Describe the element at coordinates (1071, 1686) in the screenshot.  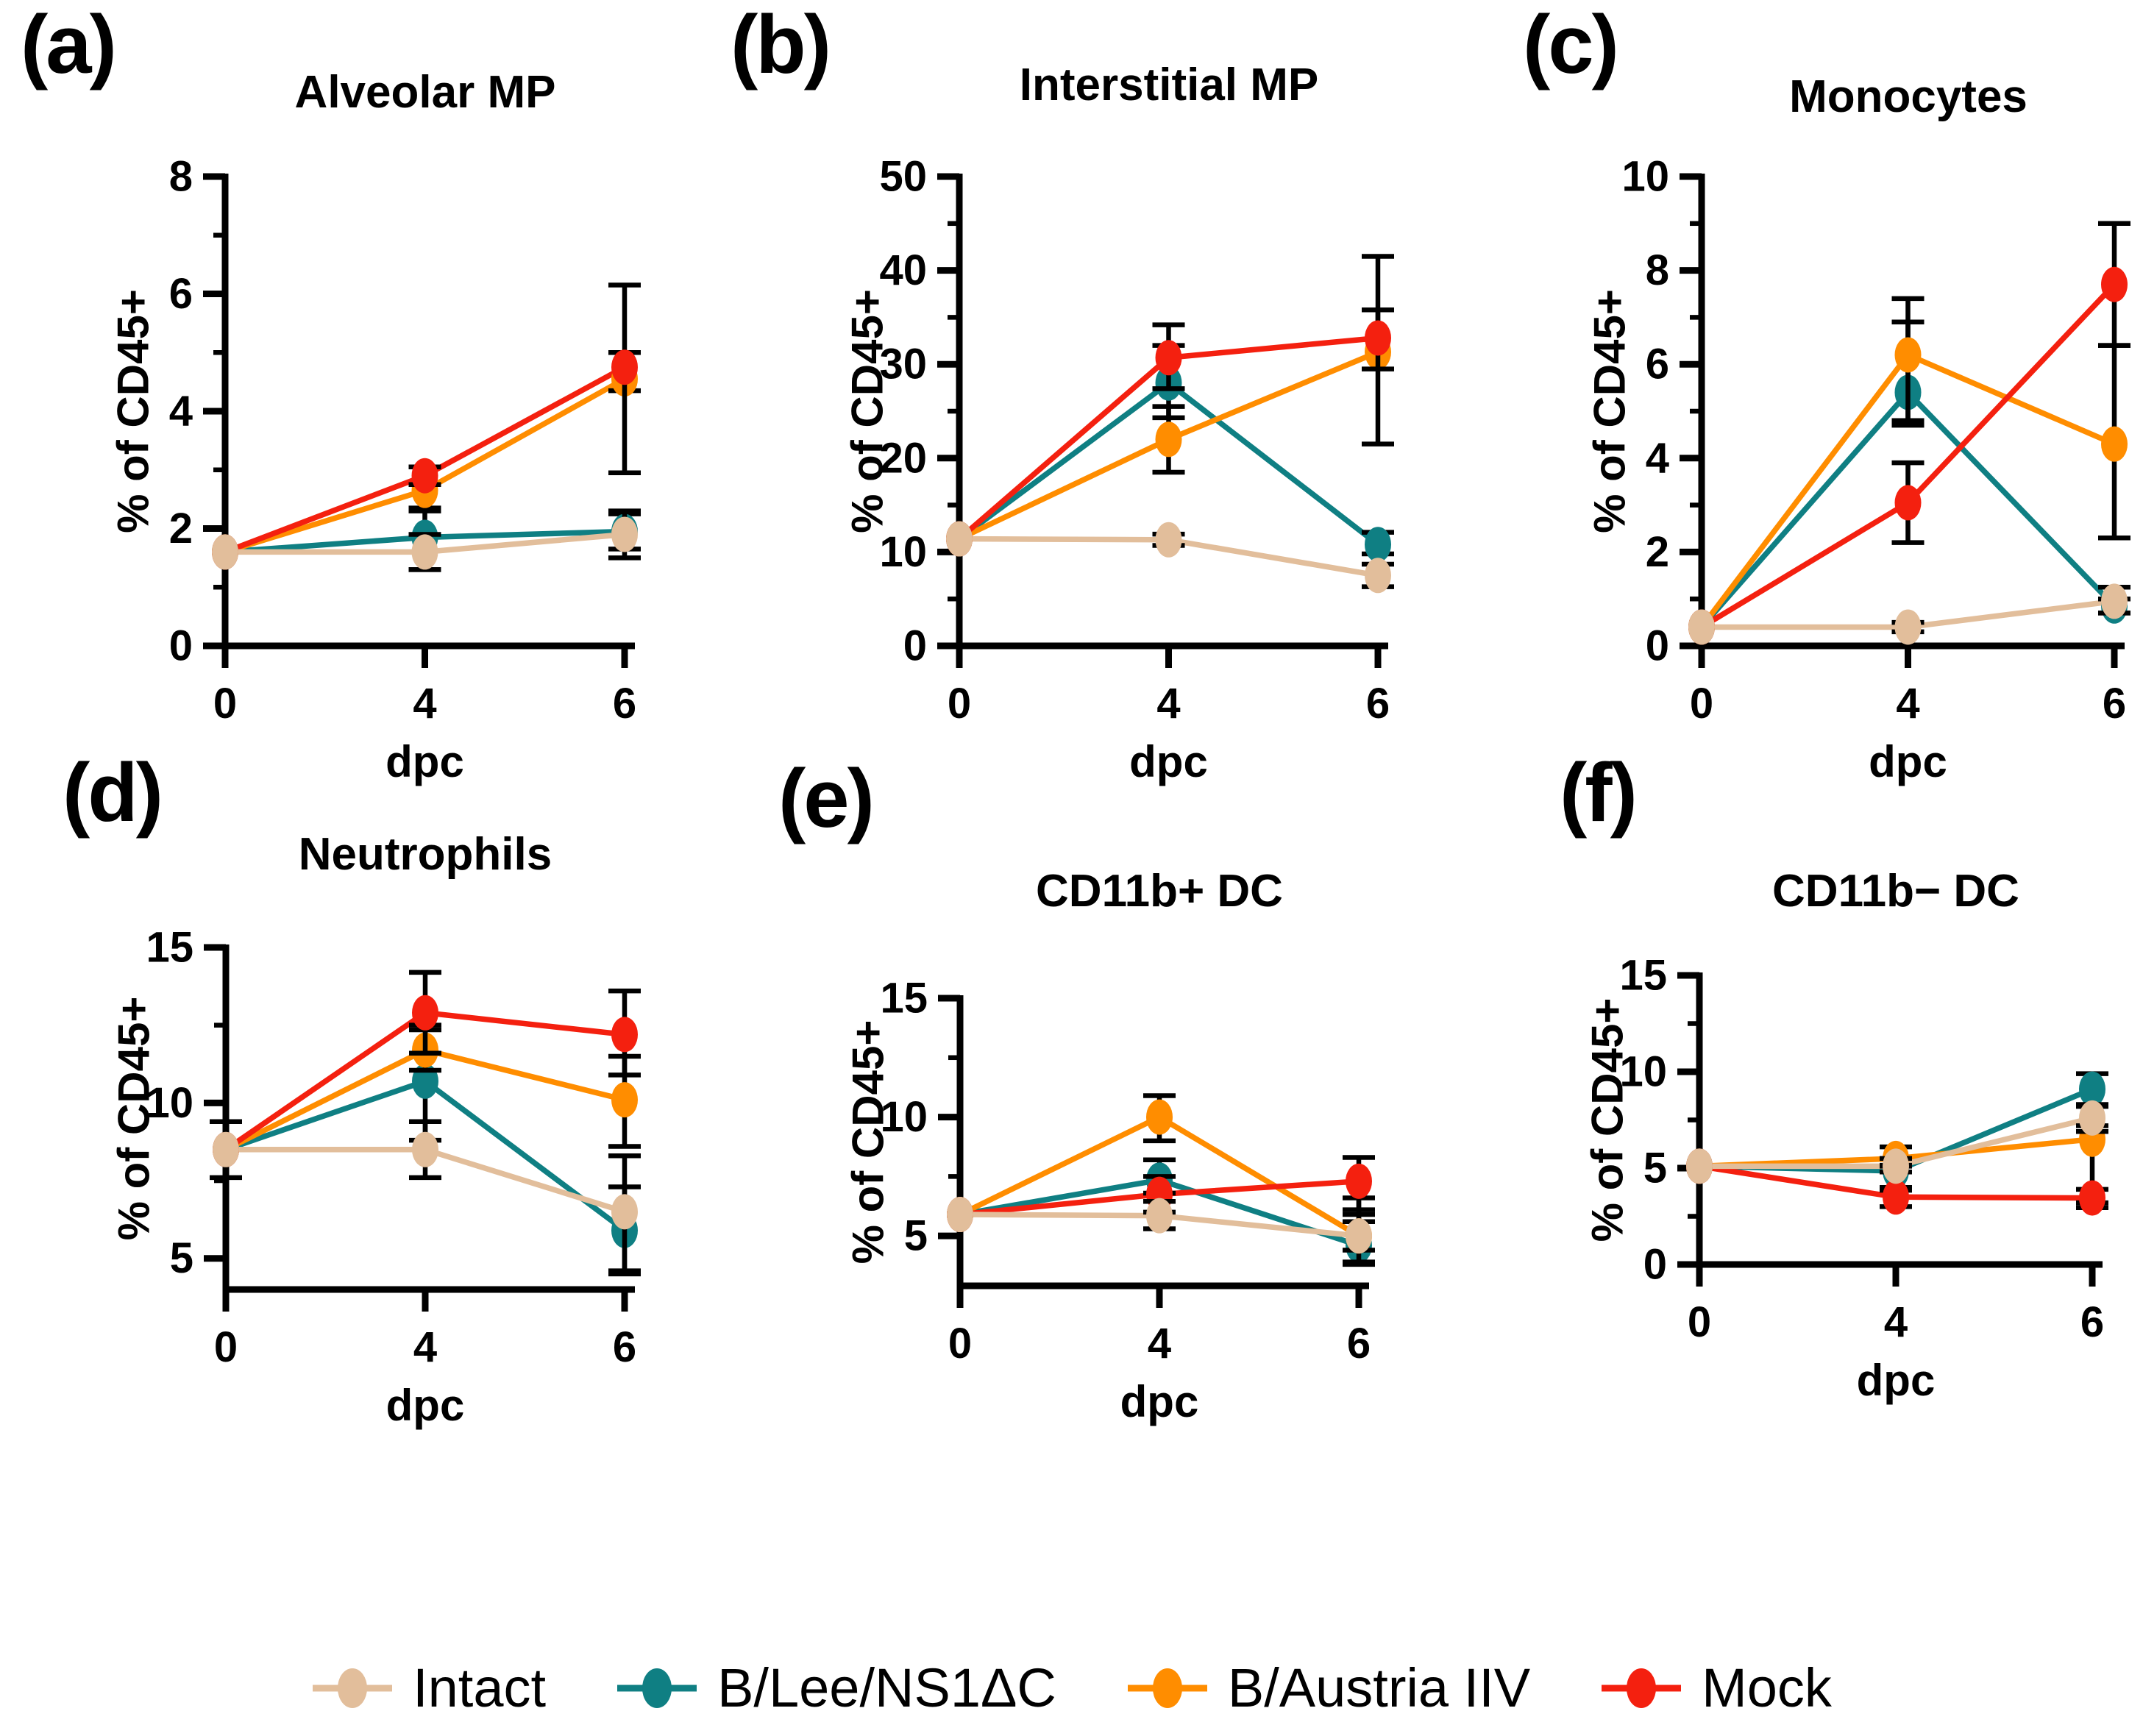
I see `legend: Intact B/Lee/NS1ΔC B/Austria IIV Mock` at that location.